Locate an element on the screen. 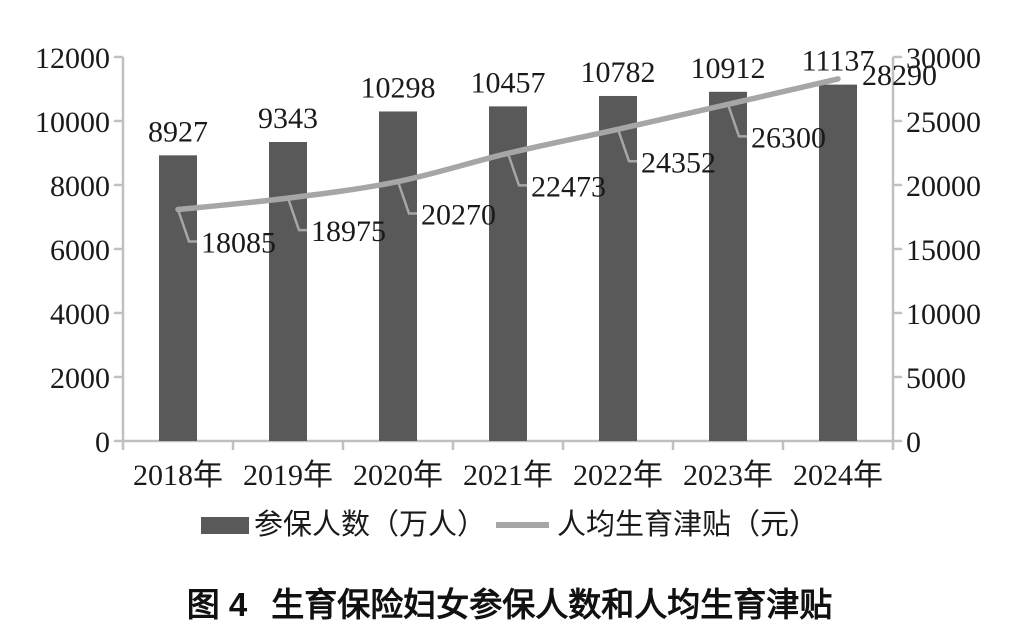 Image resolution: width=1019 pixels, height=641 pixels. figure-caption: 图 4 生育保险妇女参保人数和人均生育津贴 is located at coordinates (509, 602).